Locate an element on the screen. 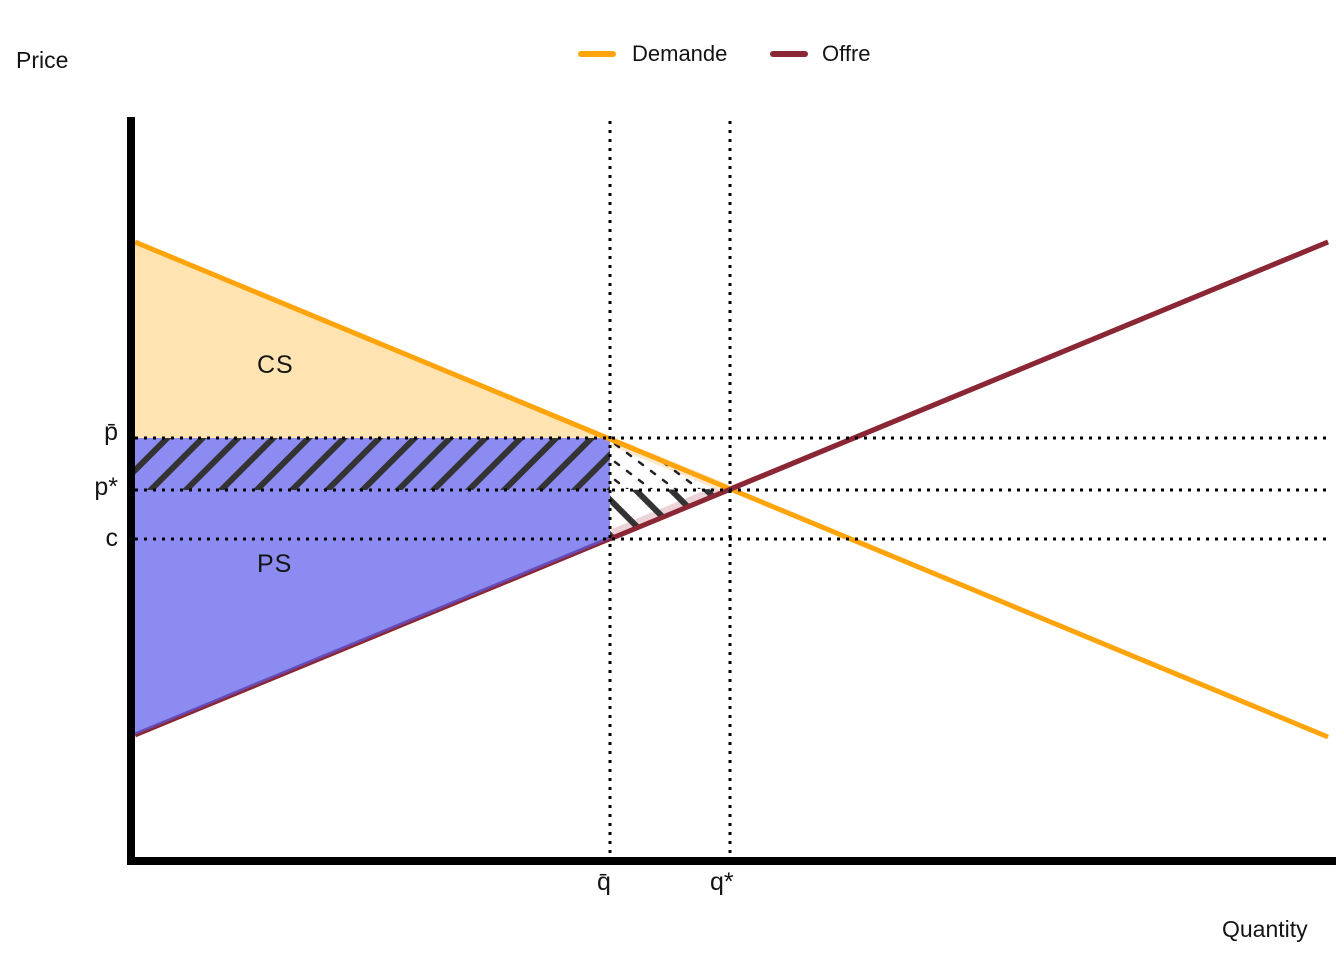 The height and width of the screenshot is (960, 1344). ps-label: PS is located at coordinates (275, 564).